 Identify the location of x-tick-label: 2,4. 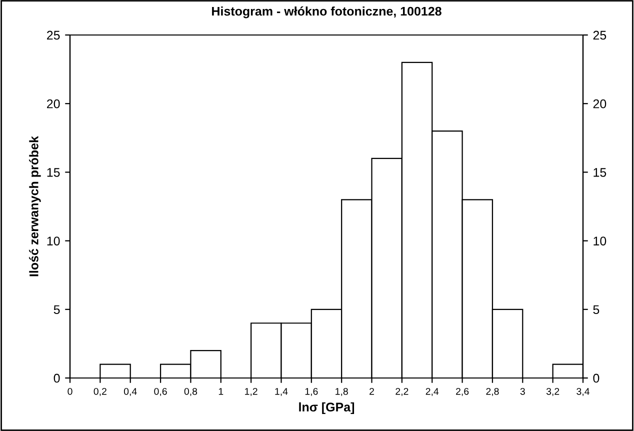
(432, 392).